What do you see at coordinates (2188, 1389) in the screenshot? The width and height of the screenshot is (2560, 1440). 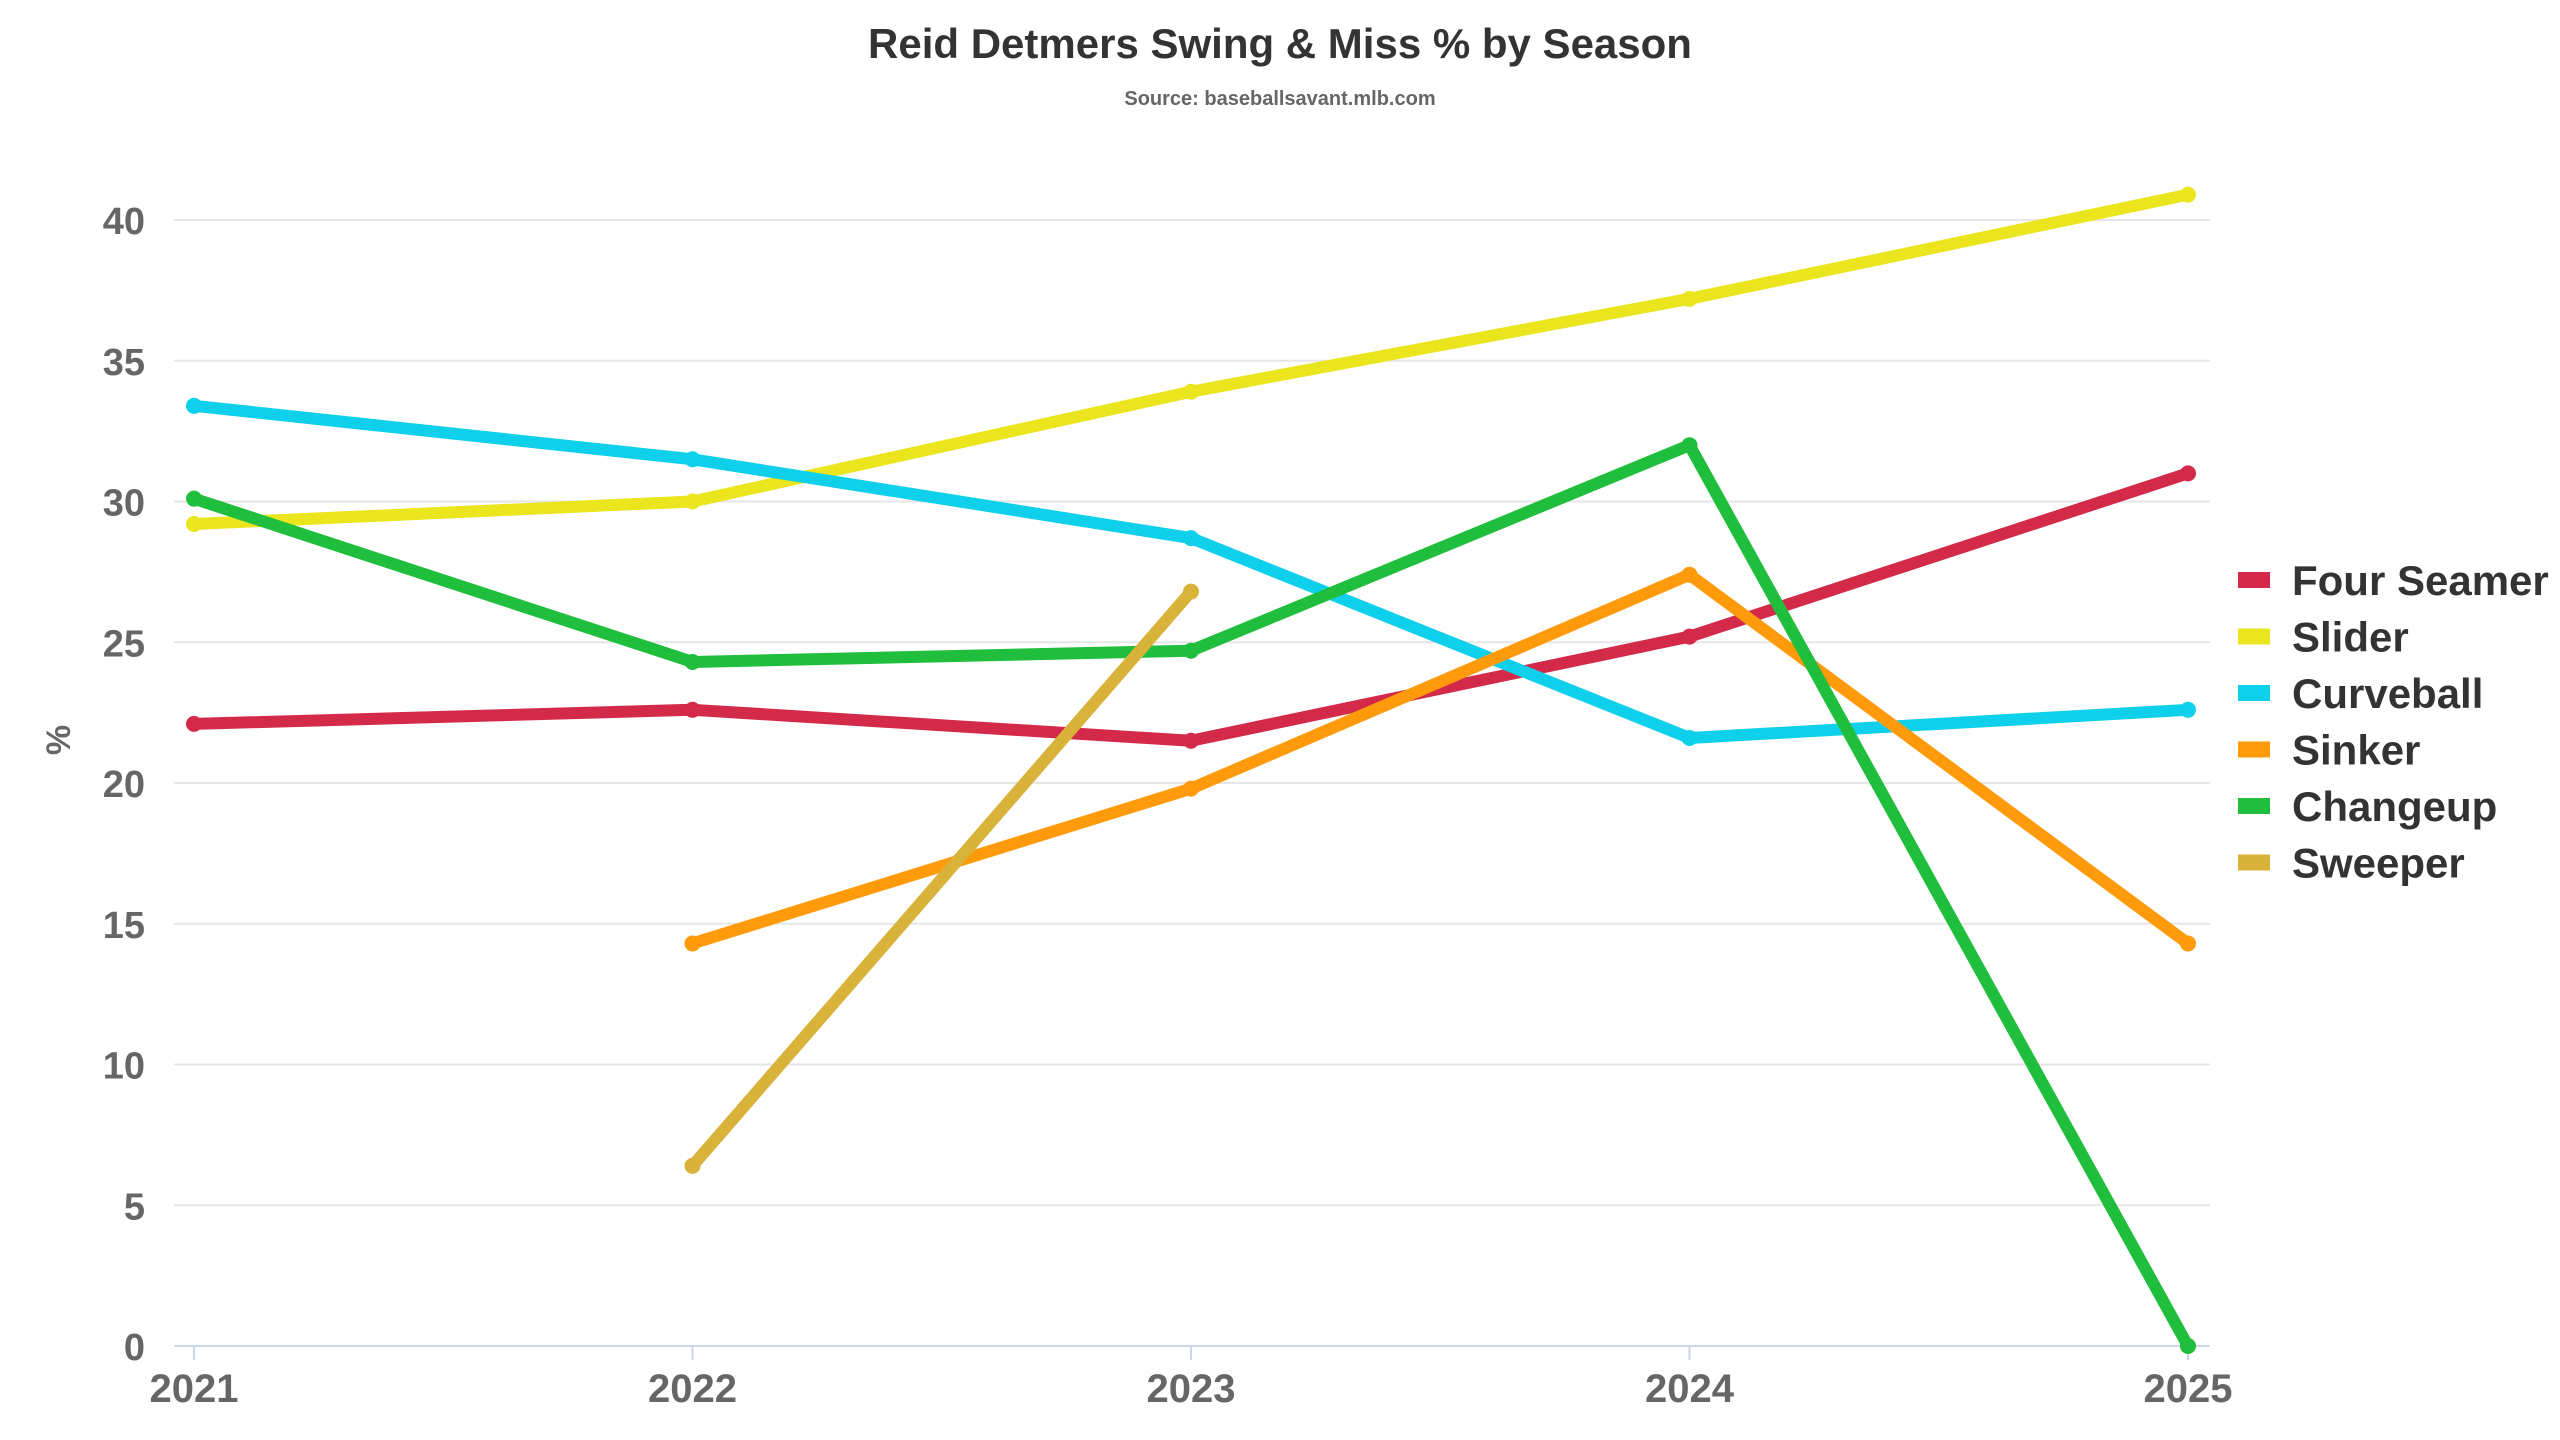 I see `x-tick-label: 2025` at bounding box center [2188, 1389].